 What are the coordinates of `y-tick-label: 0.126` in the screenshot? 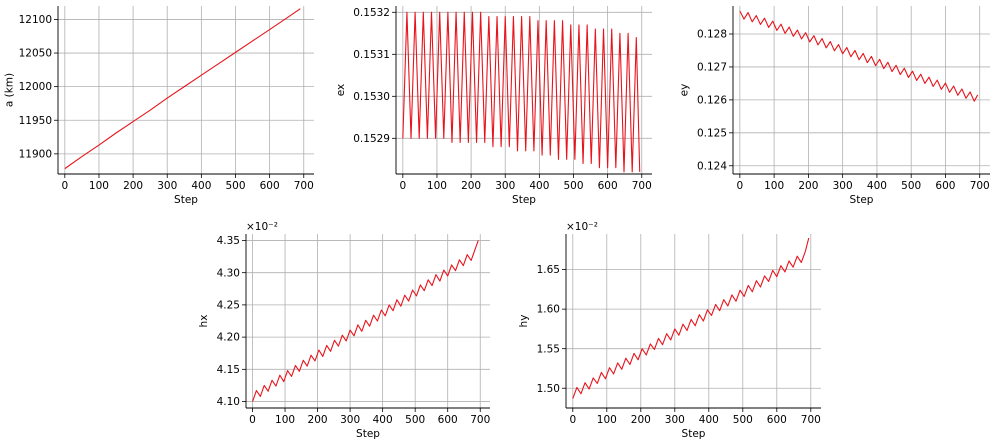 It's located at (712, 100).